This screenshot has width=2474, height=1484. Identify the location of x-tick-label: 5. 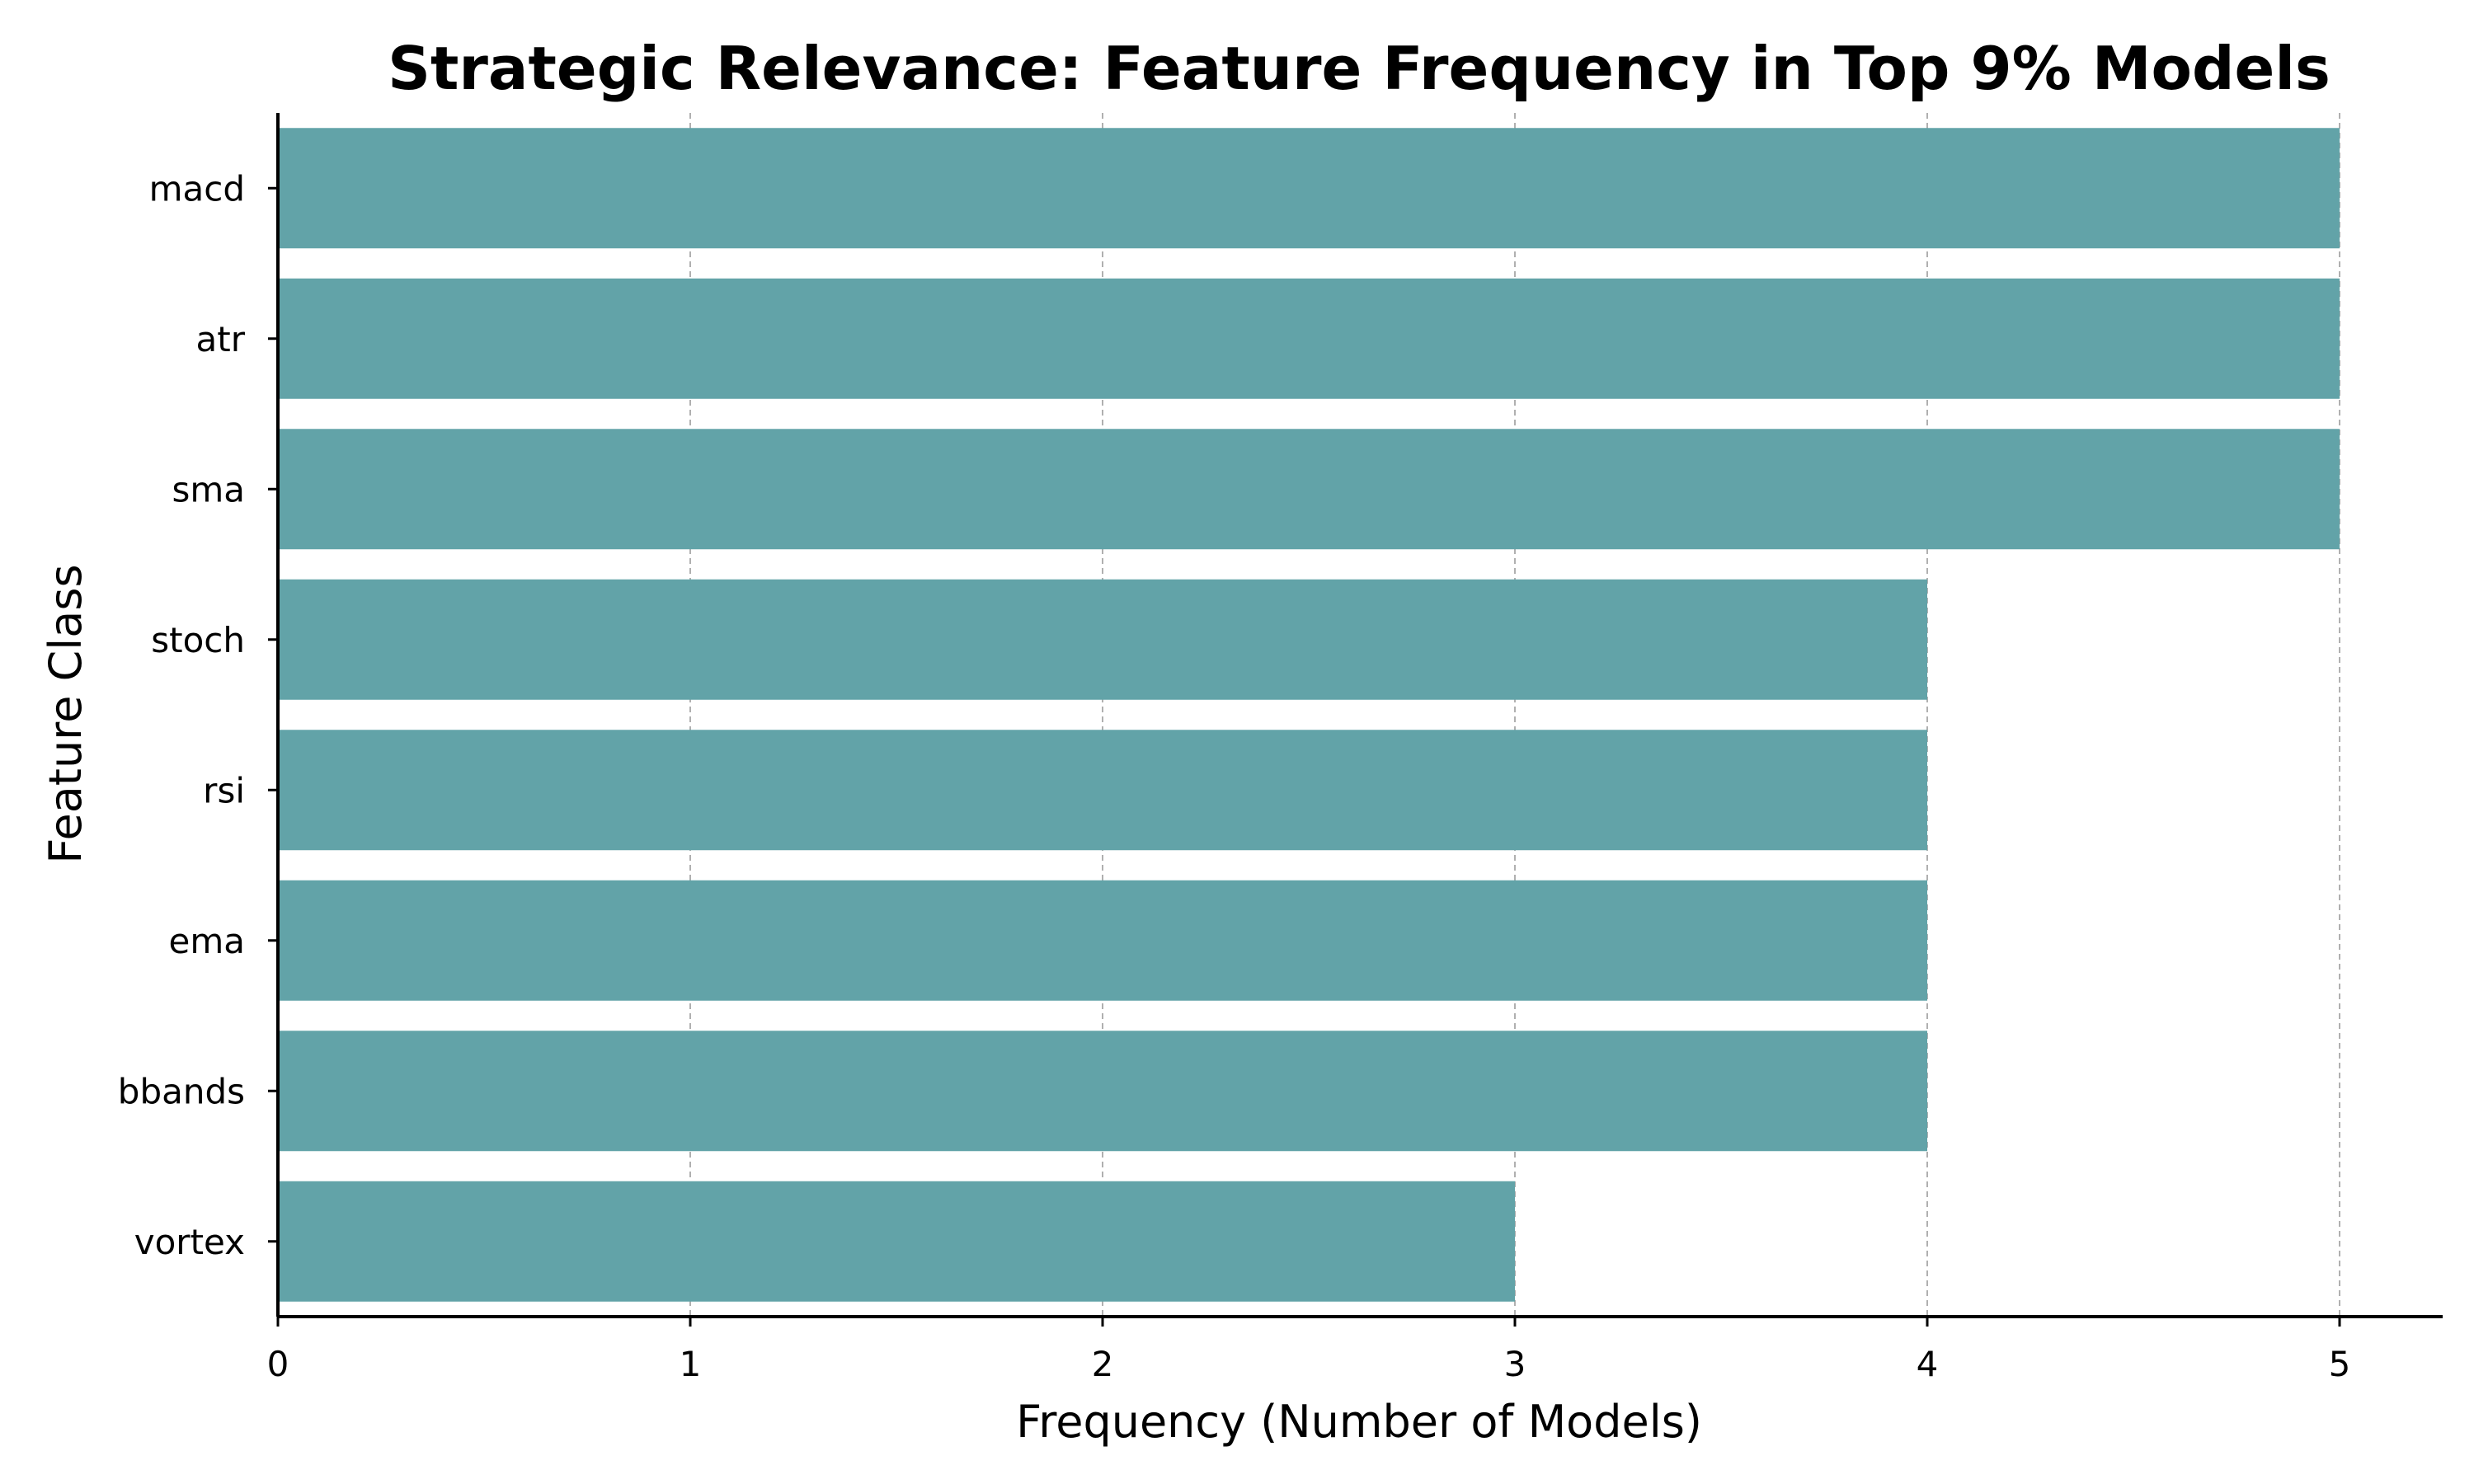
(2340, 1364).